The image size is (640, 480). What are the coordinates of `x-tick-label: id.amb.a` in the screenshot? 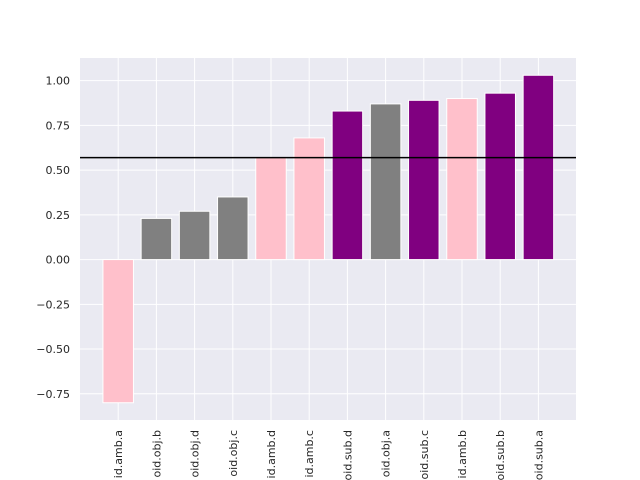 It's located at (118, 454).